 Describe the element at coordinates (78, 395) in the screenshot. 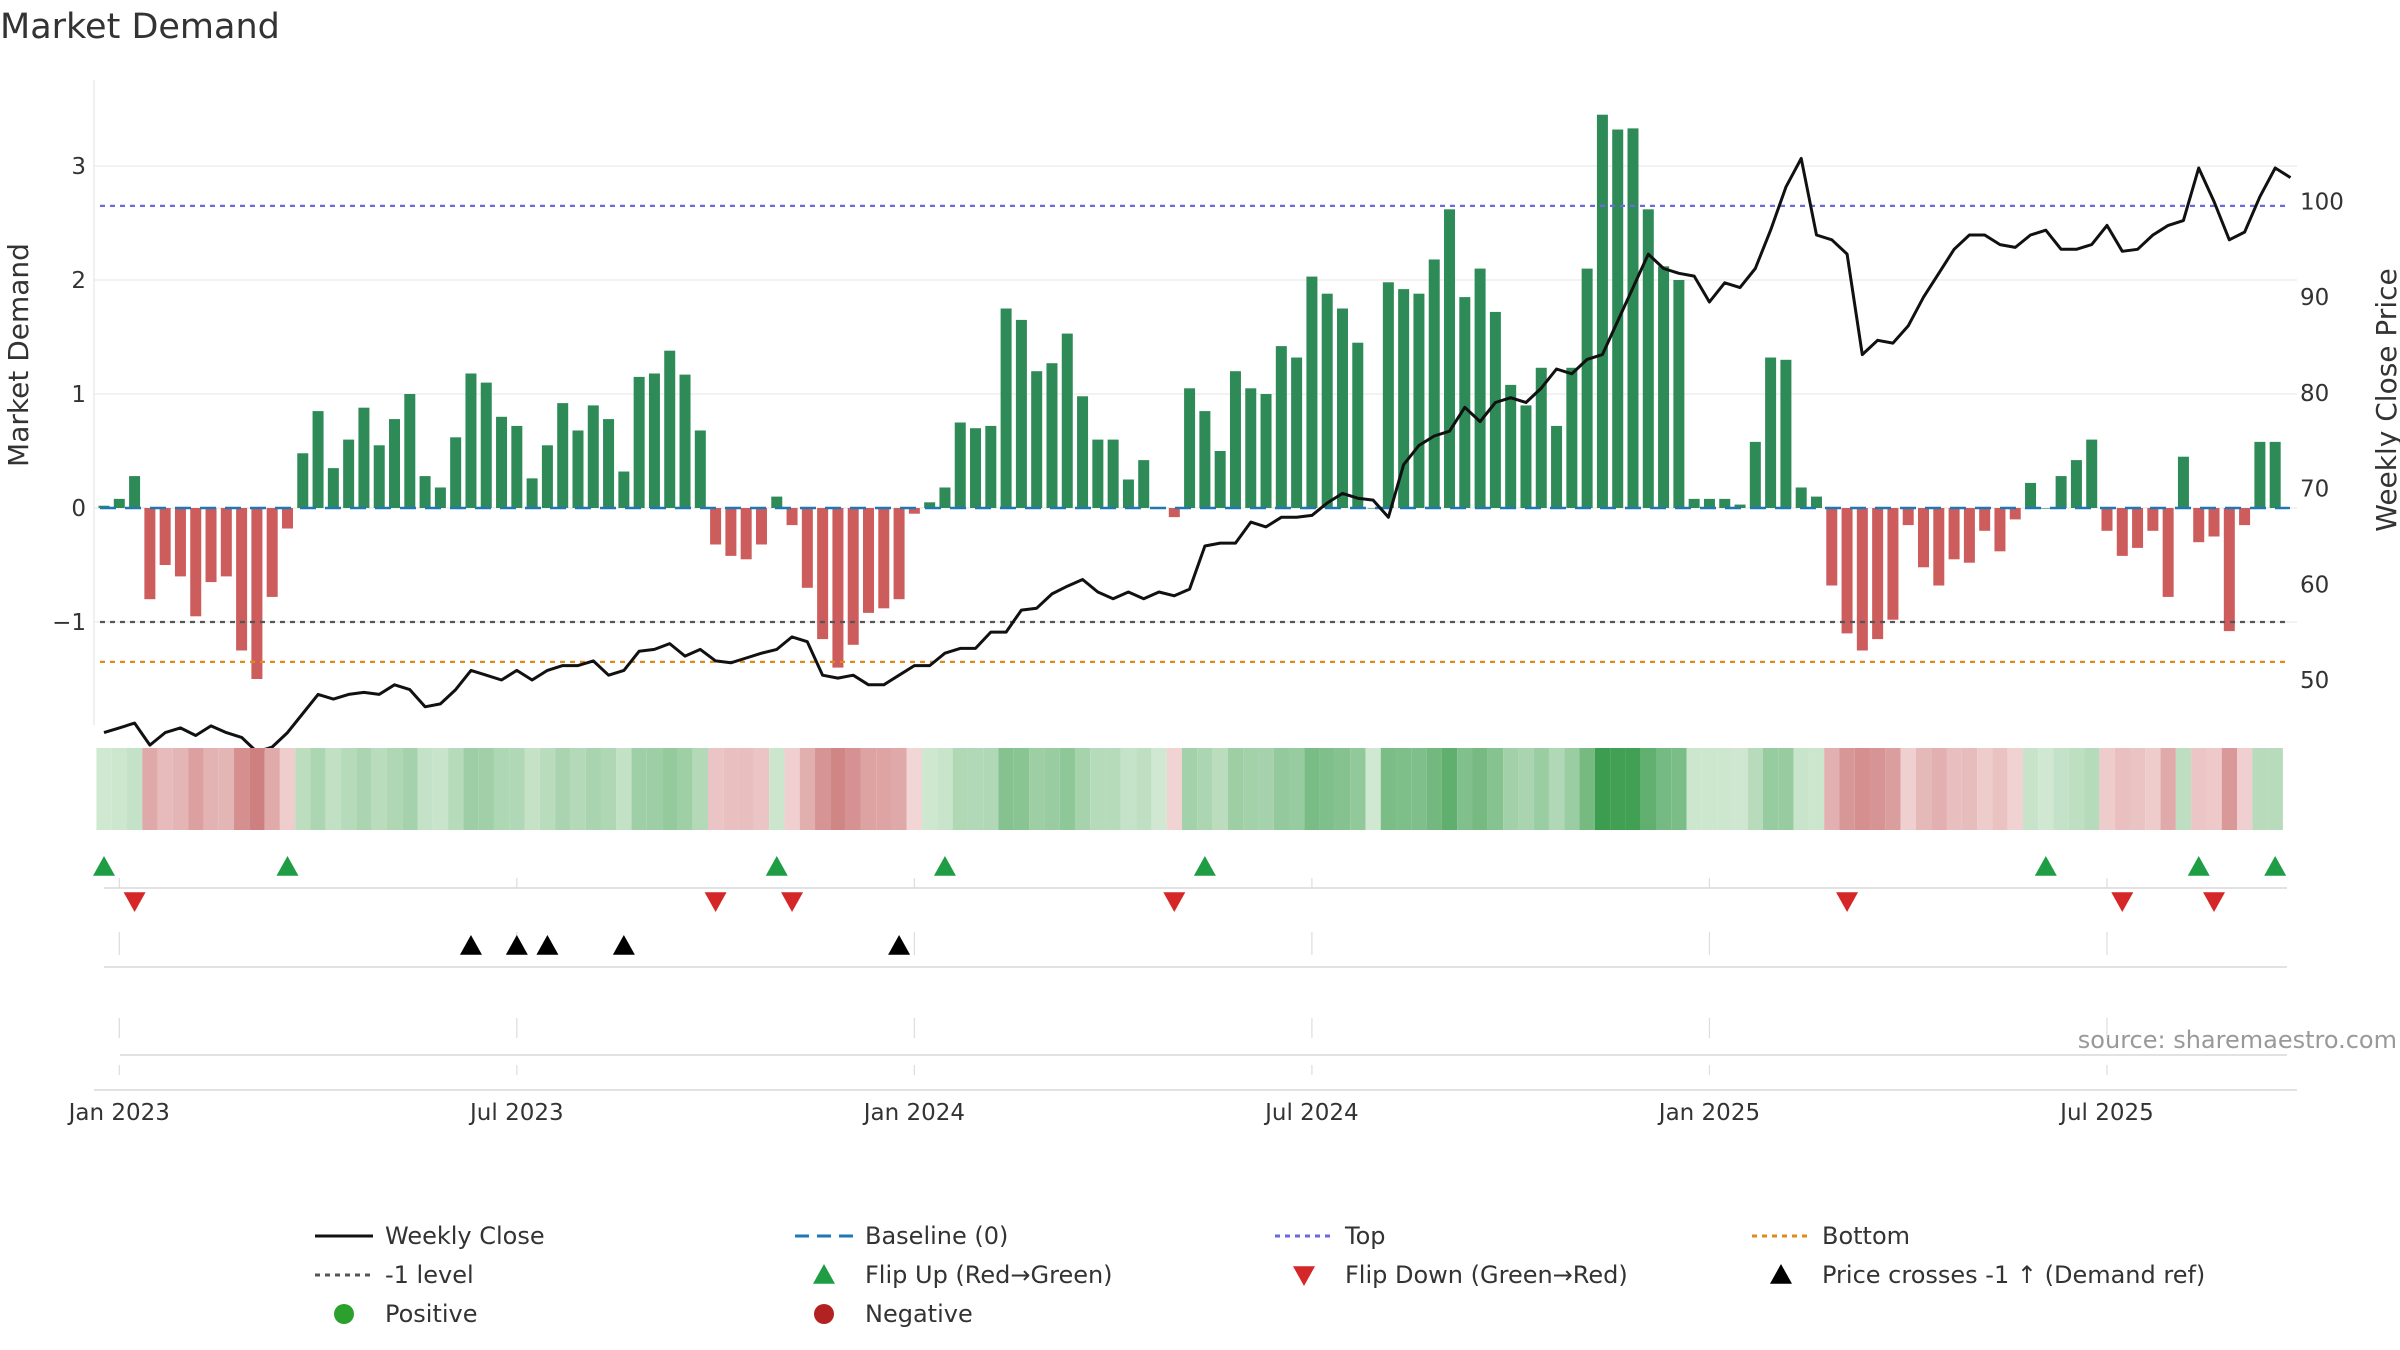

I see `y-tick-label: 1` at that location.